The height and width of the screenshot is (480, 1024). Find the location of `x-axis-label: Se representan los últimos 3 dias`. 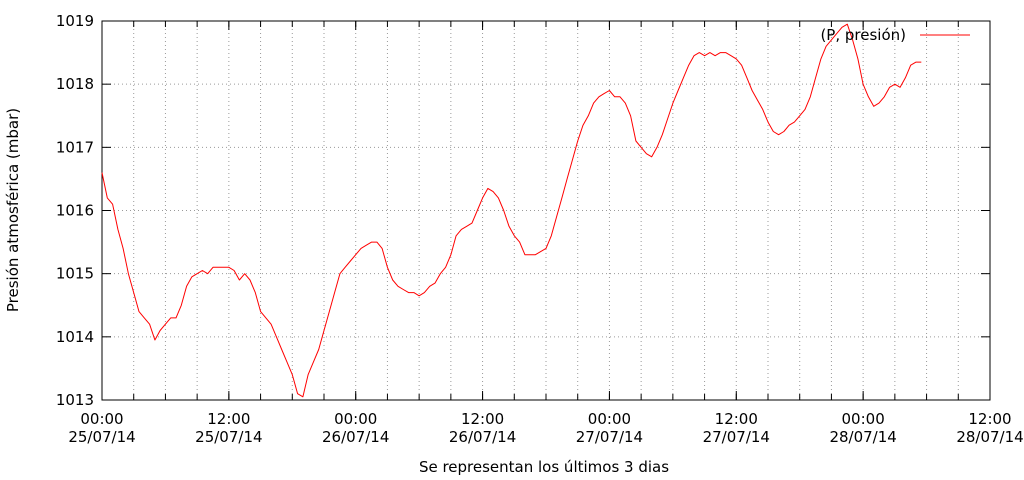

x-axis-label: Se representan los últimos 3 dias is located at coordinates (544, 467).